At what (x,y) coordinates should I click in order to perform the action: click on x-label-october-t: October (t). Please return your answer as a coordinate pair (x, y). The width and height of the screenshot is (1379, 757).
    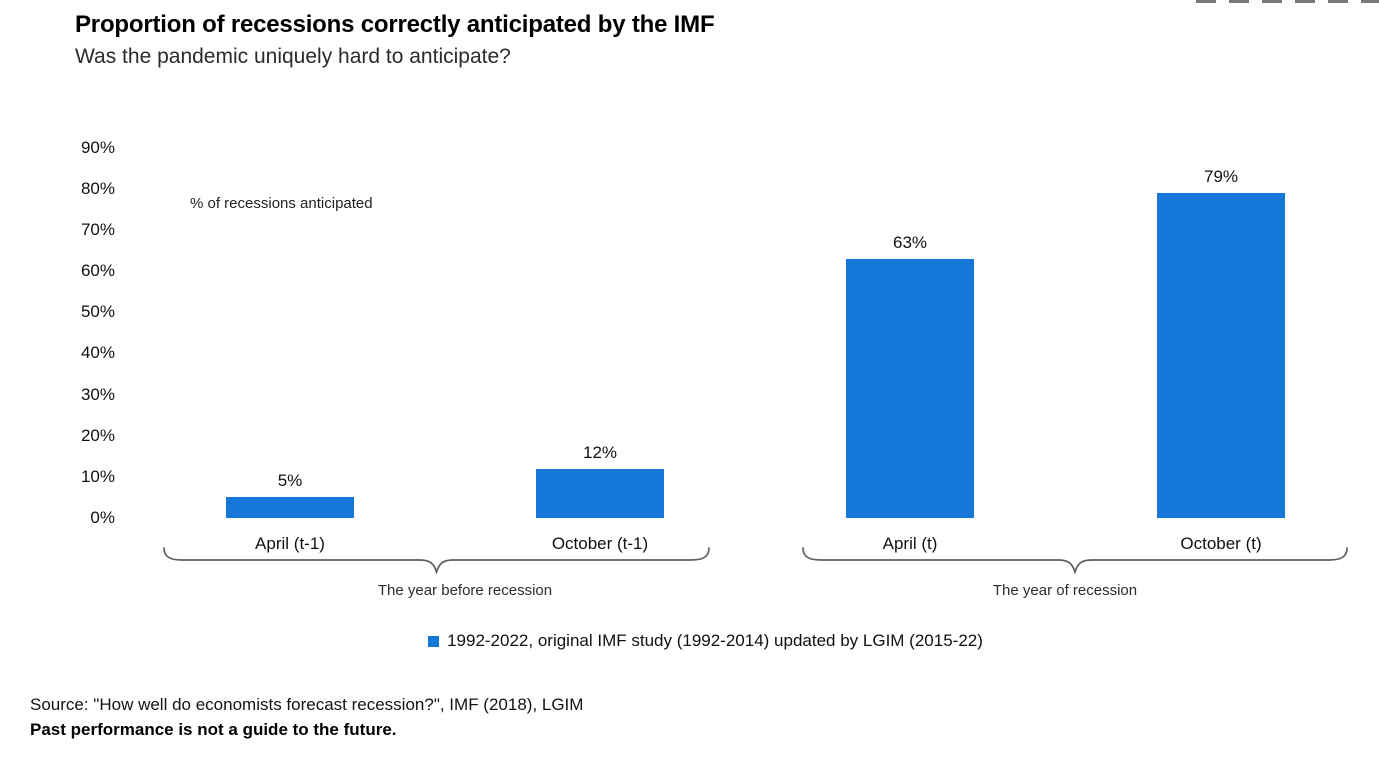
    Looking at the image, I should click on (1221, 543).